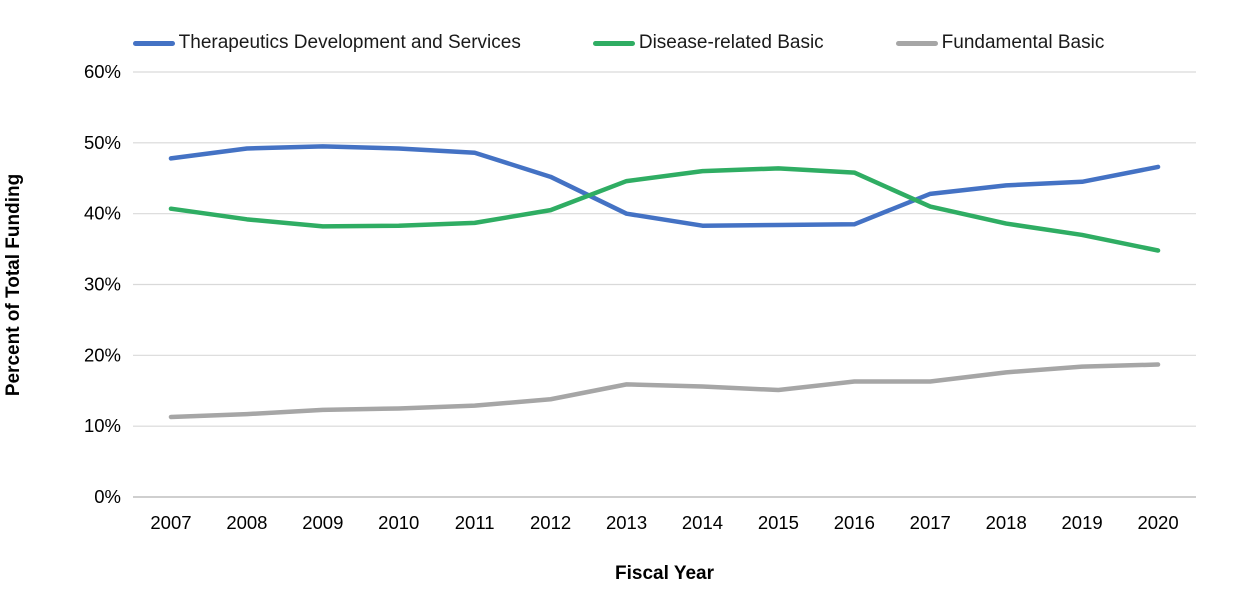 The width and height of the screenshot is (1237, 602). Describe the element at coordinates (1023, 42) in the screenshot. I see `legend-label: Fundamental Basic` at that location.